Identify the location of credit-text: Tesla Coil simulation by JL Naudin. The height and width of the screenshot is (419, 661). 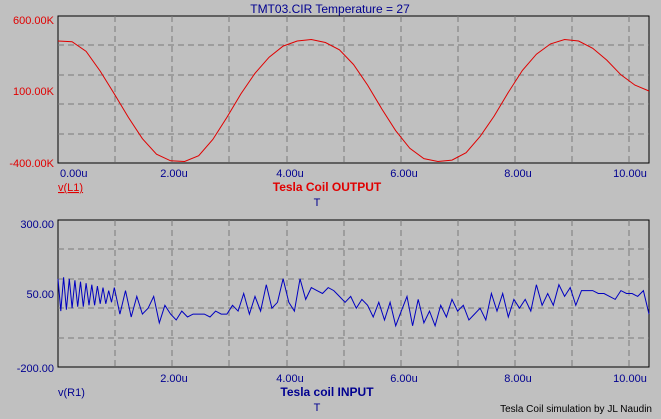
(576, 409).